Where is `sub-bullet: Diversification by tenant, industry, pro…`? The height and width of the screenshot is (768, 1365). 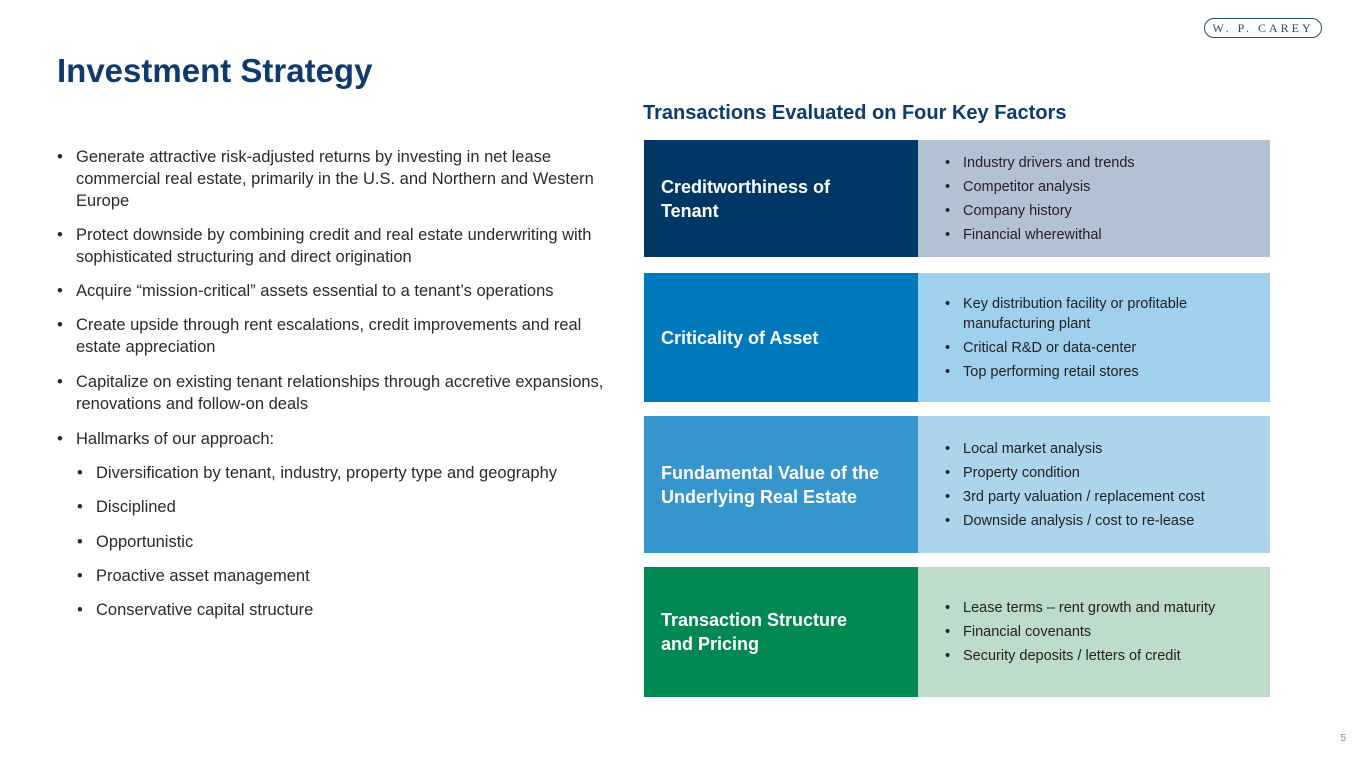
sub-bullet: Diversification by tenant, industry, pro… is located at coordinates (317, 473).